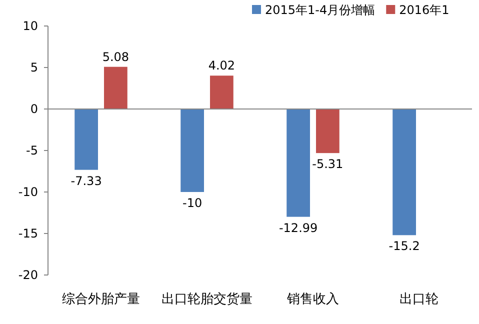 The height and width of the screenshot is (324, 479). I want to click on y-tick-label: -15, so click(28, 233).